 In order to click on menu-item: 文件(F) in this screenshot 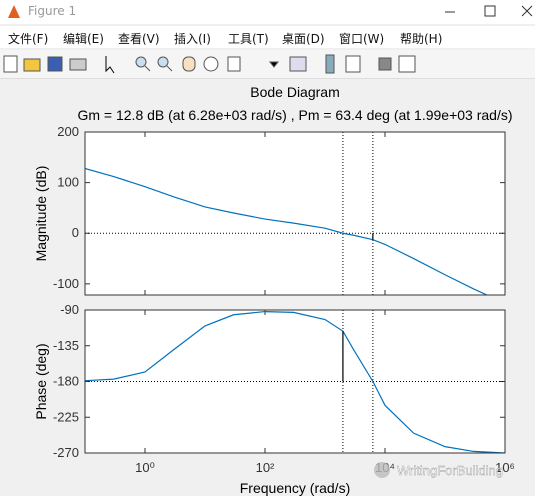, I will do `click(28, 39)`.